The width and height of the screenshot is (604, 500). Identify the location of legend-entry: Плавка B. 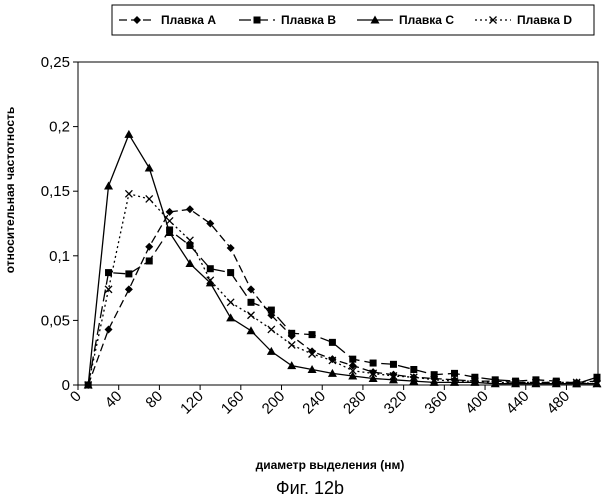
(287, 20).